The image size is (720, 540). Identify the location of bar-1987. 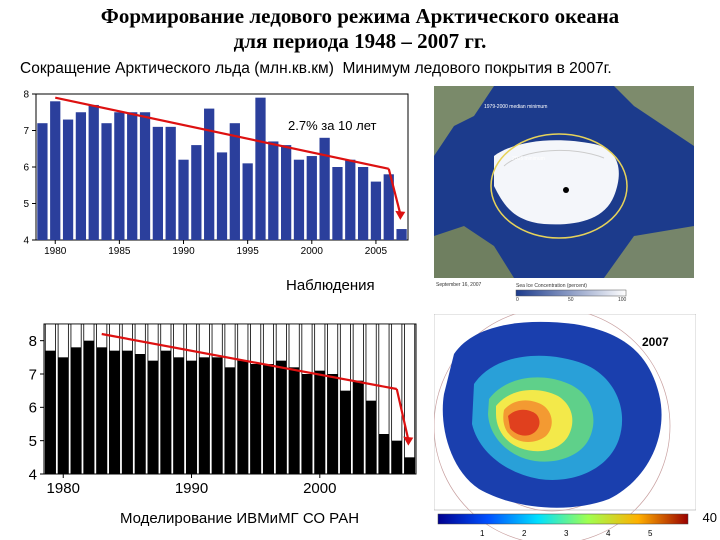
(153, 417).